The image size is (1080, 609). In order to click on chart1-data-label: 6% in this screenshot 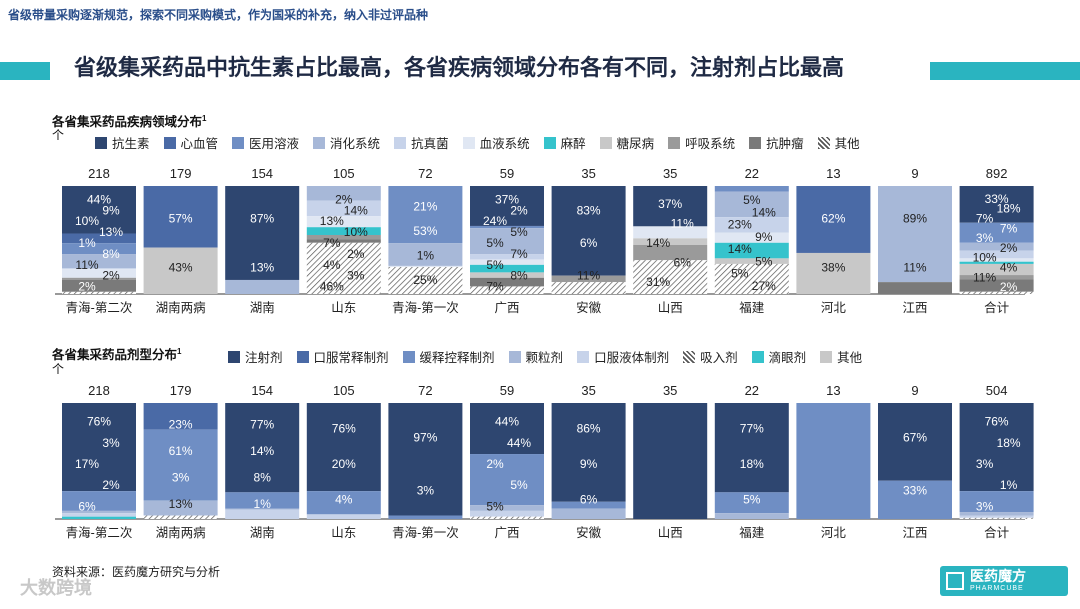, I will do `click(589, 243)`.